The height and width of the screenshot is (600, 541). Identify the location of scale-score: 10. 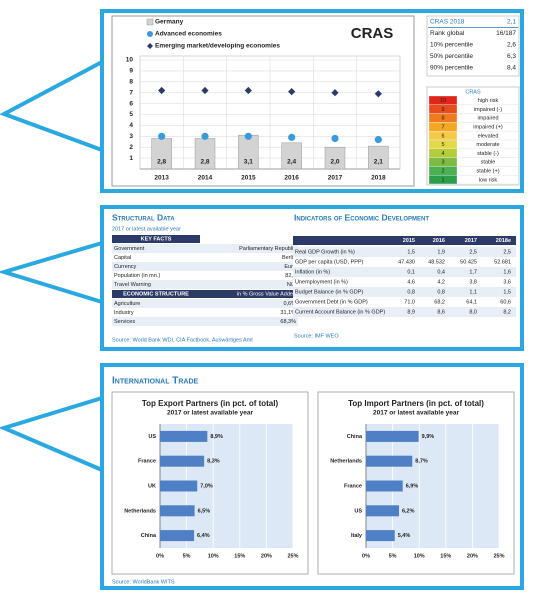
(443, 101).